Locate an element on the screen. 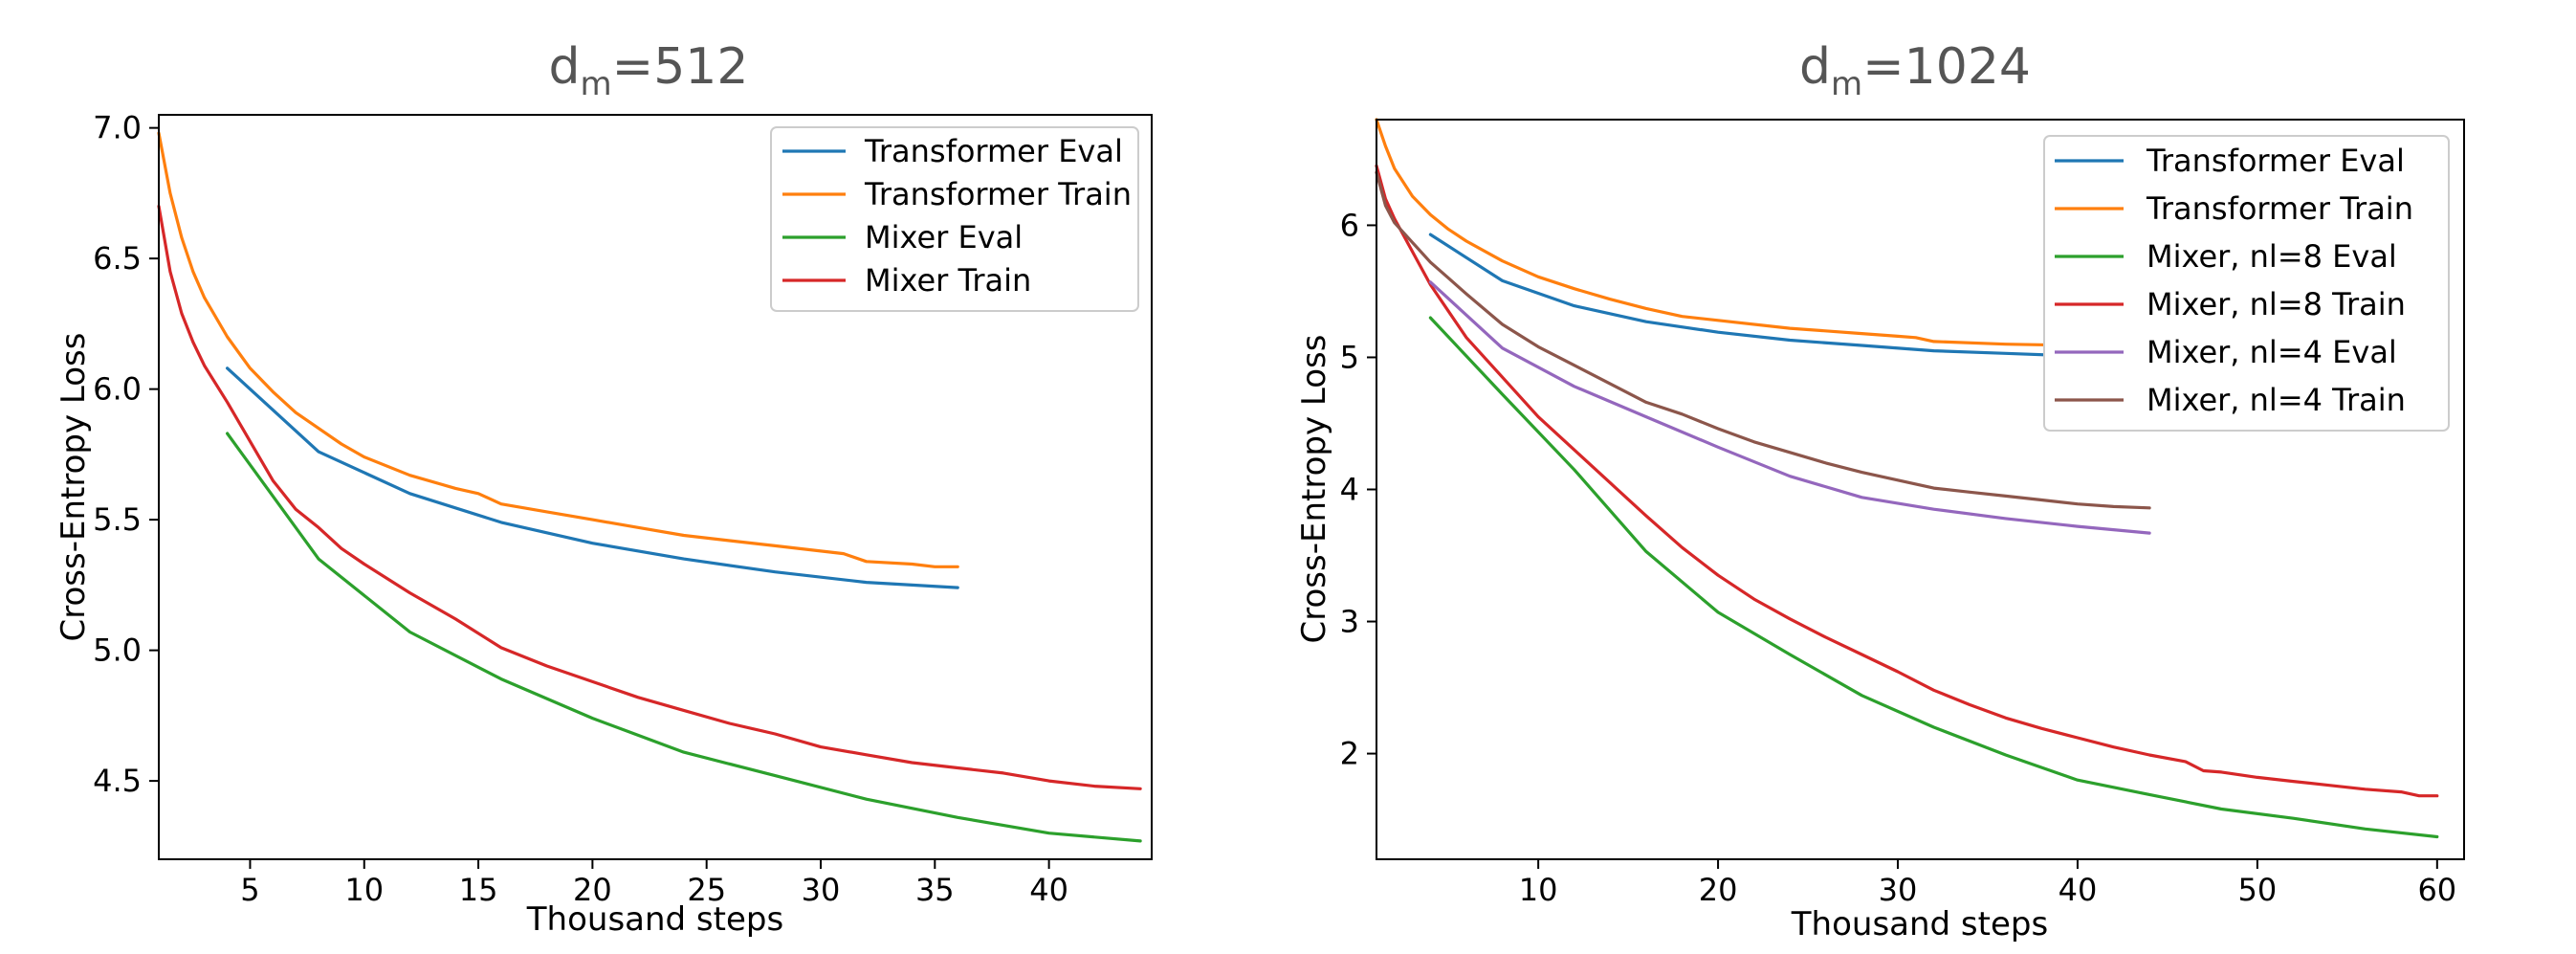 This screenshot has height=954, width=2576. y-tick-label: 2 is located at coordinates (1349, 754).